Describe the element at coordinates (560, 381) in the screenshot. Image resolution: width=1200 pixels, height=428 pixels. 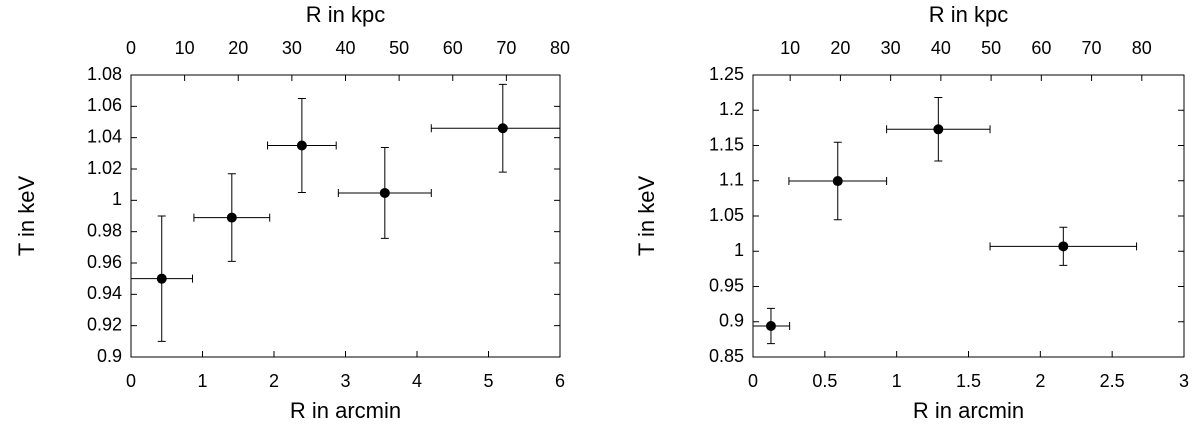
I see `x-tick-label: 6` at that location.